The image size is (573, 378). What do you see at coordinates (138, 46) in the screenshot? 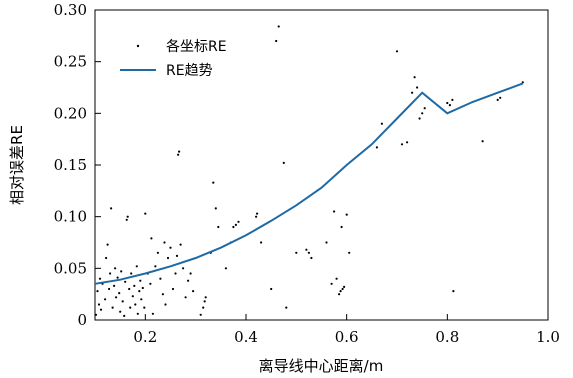
I see `legend-scatter-marker` at bounding box center [138, 46].